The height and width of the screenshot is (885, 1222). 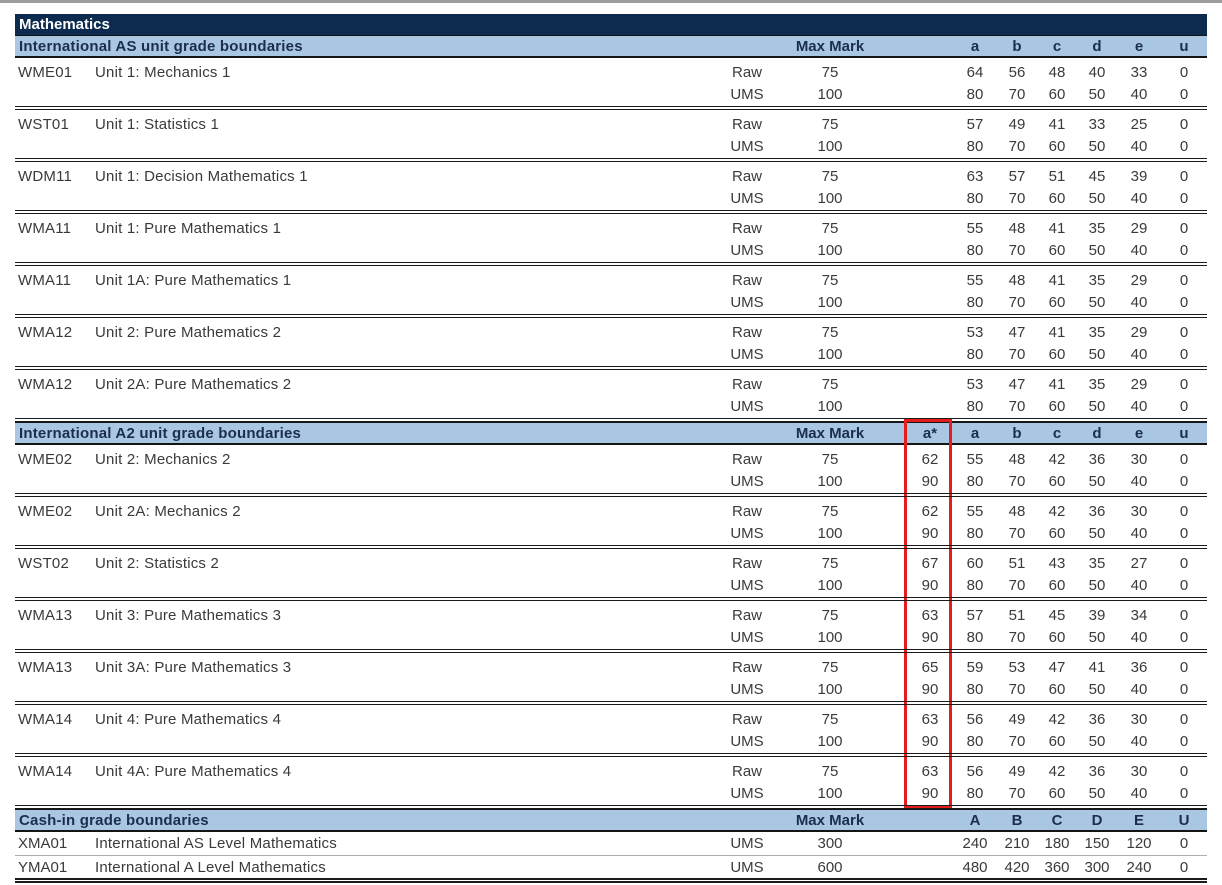 What do you see at coordinates (45, 228) in the screenshot?
I see `unit-code: WMA11` at bounding box center [45, 228].